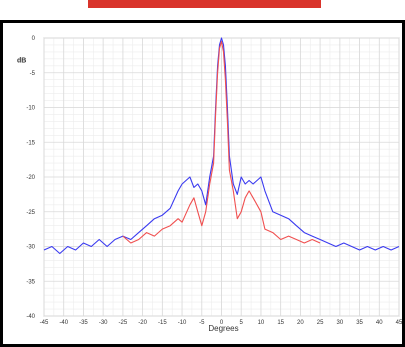  I want to click on y-tick-label: -10, so click(30, 109).